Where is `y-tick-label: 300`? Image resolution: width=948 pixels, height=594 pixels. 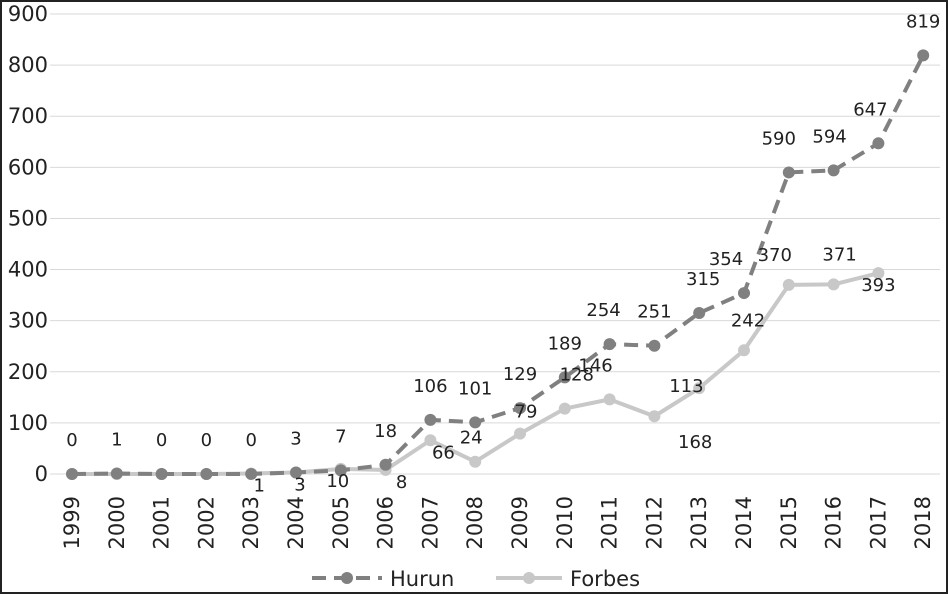
y-tick-label: 300 is located at coordinates (28, 321).